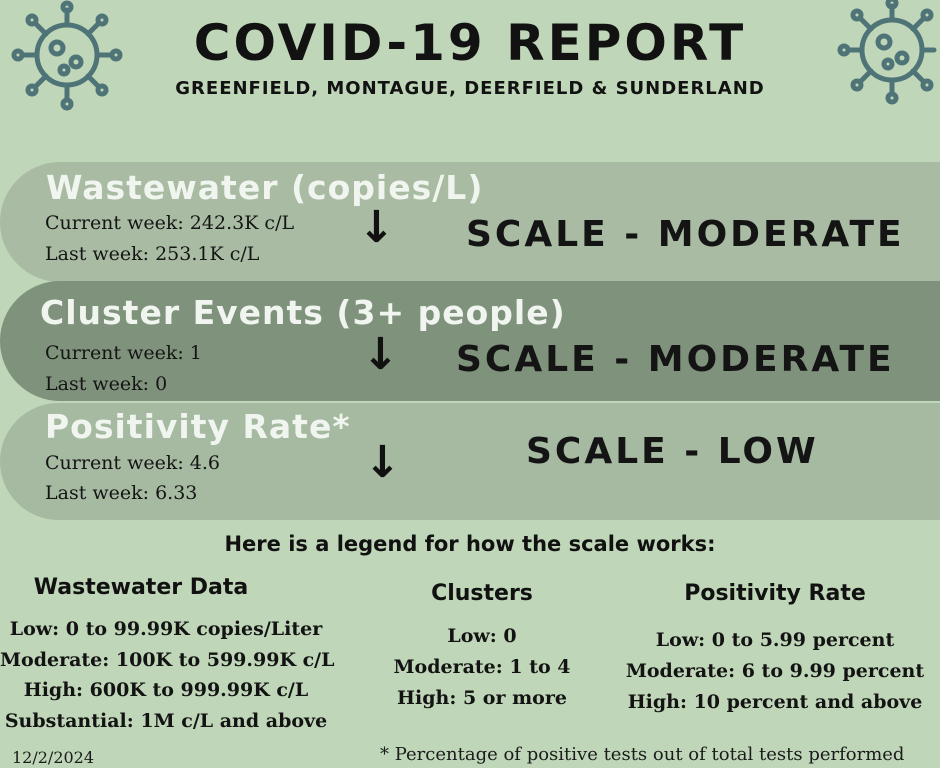 The image size is (940, 768). I want to click on legend-wastewater-high: High: 600K to 999.99K c/L, so click(166, 690).